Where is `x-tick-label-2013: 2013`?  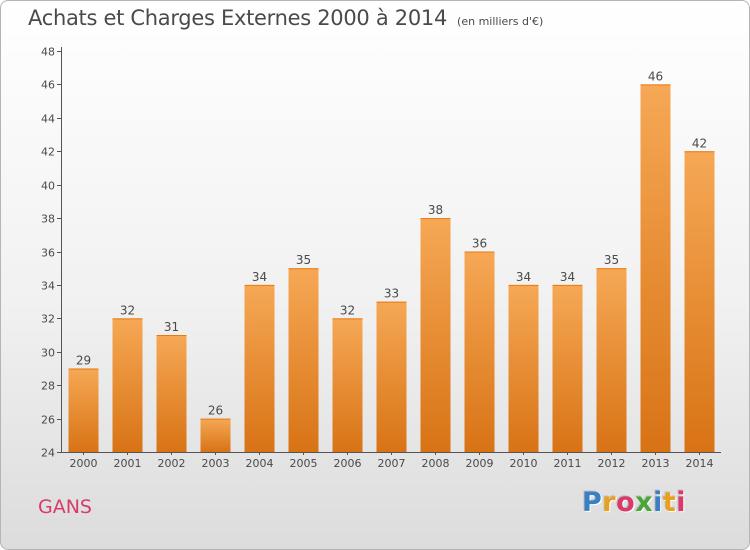 x-tick-label-2013: 2013 is located at coordinates (656, 463).